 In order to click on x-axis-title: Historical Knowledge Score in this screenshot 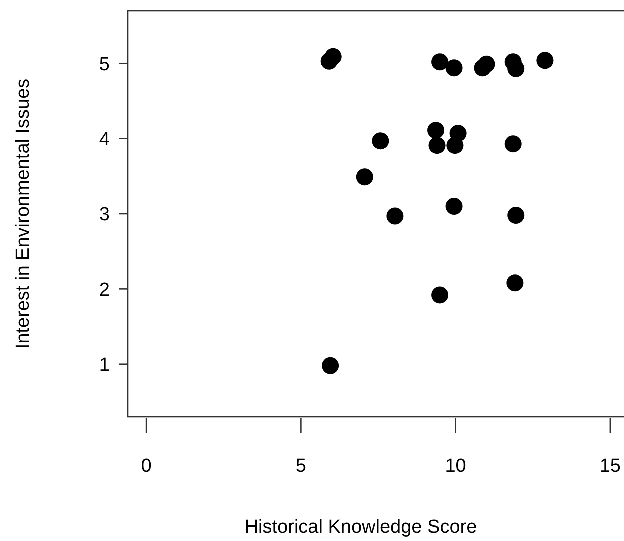, I will do `click(361, 527)`.